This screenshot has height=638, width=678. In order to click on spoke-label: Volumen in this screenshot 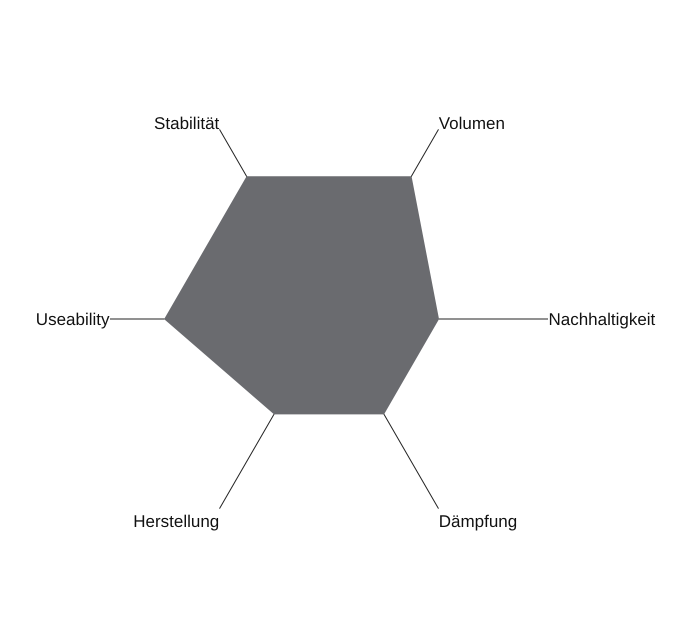, I will do `click(471, 123)`.